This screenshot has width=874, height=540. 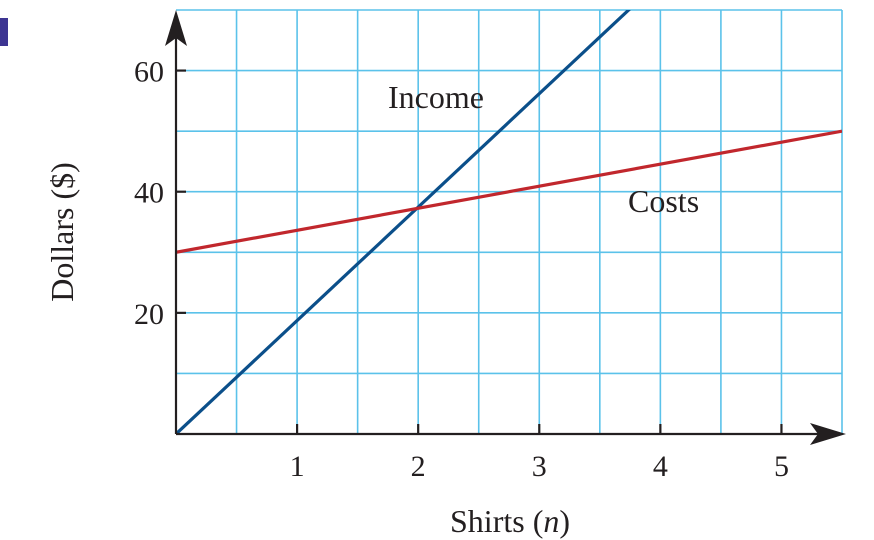 I want to click on y-tick-label: 20, so click(x=149, y=314).